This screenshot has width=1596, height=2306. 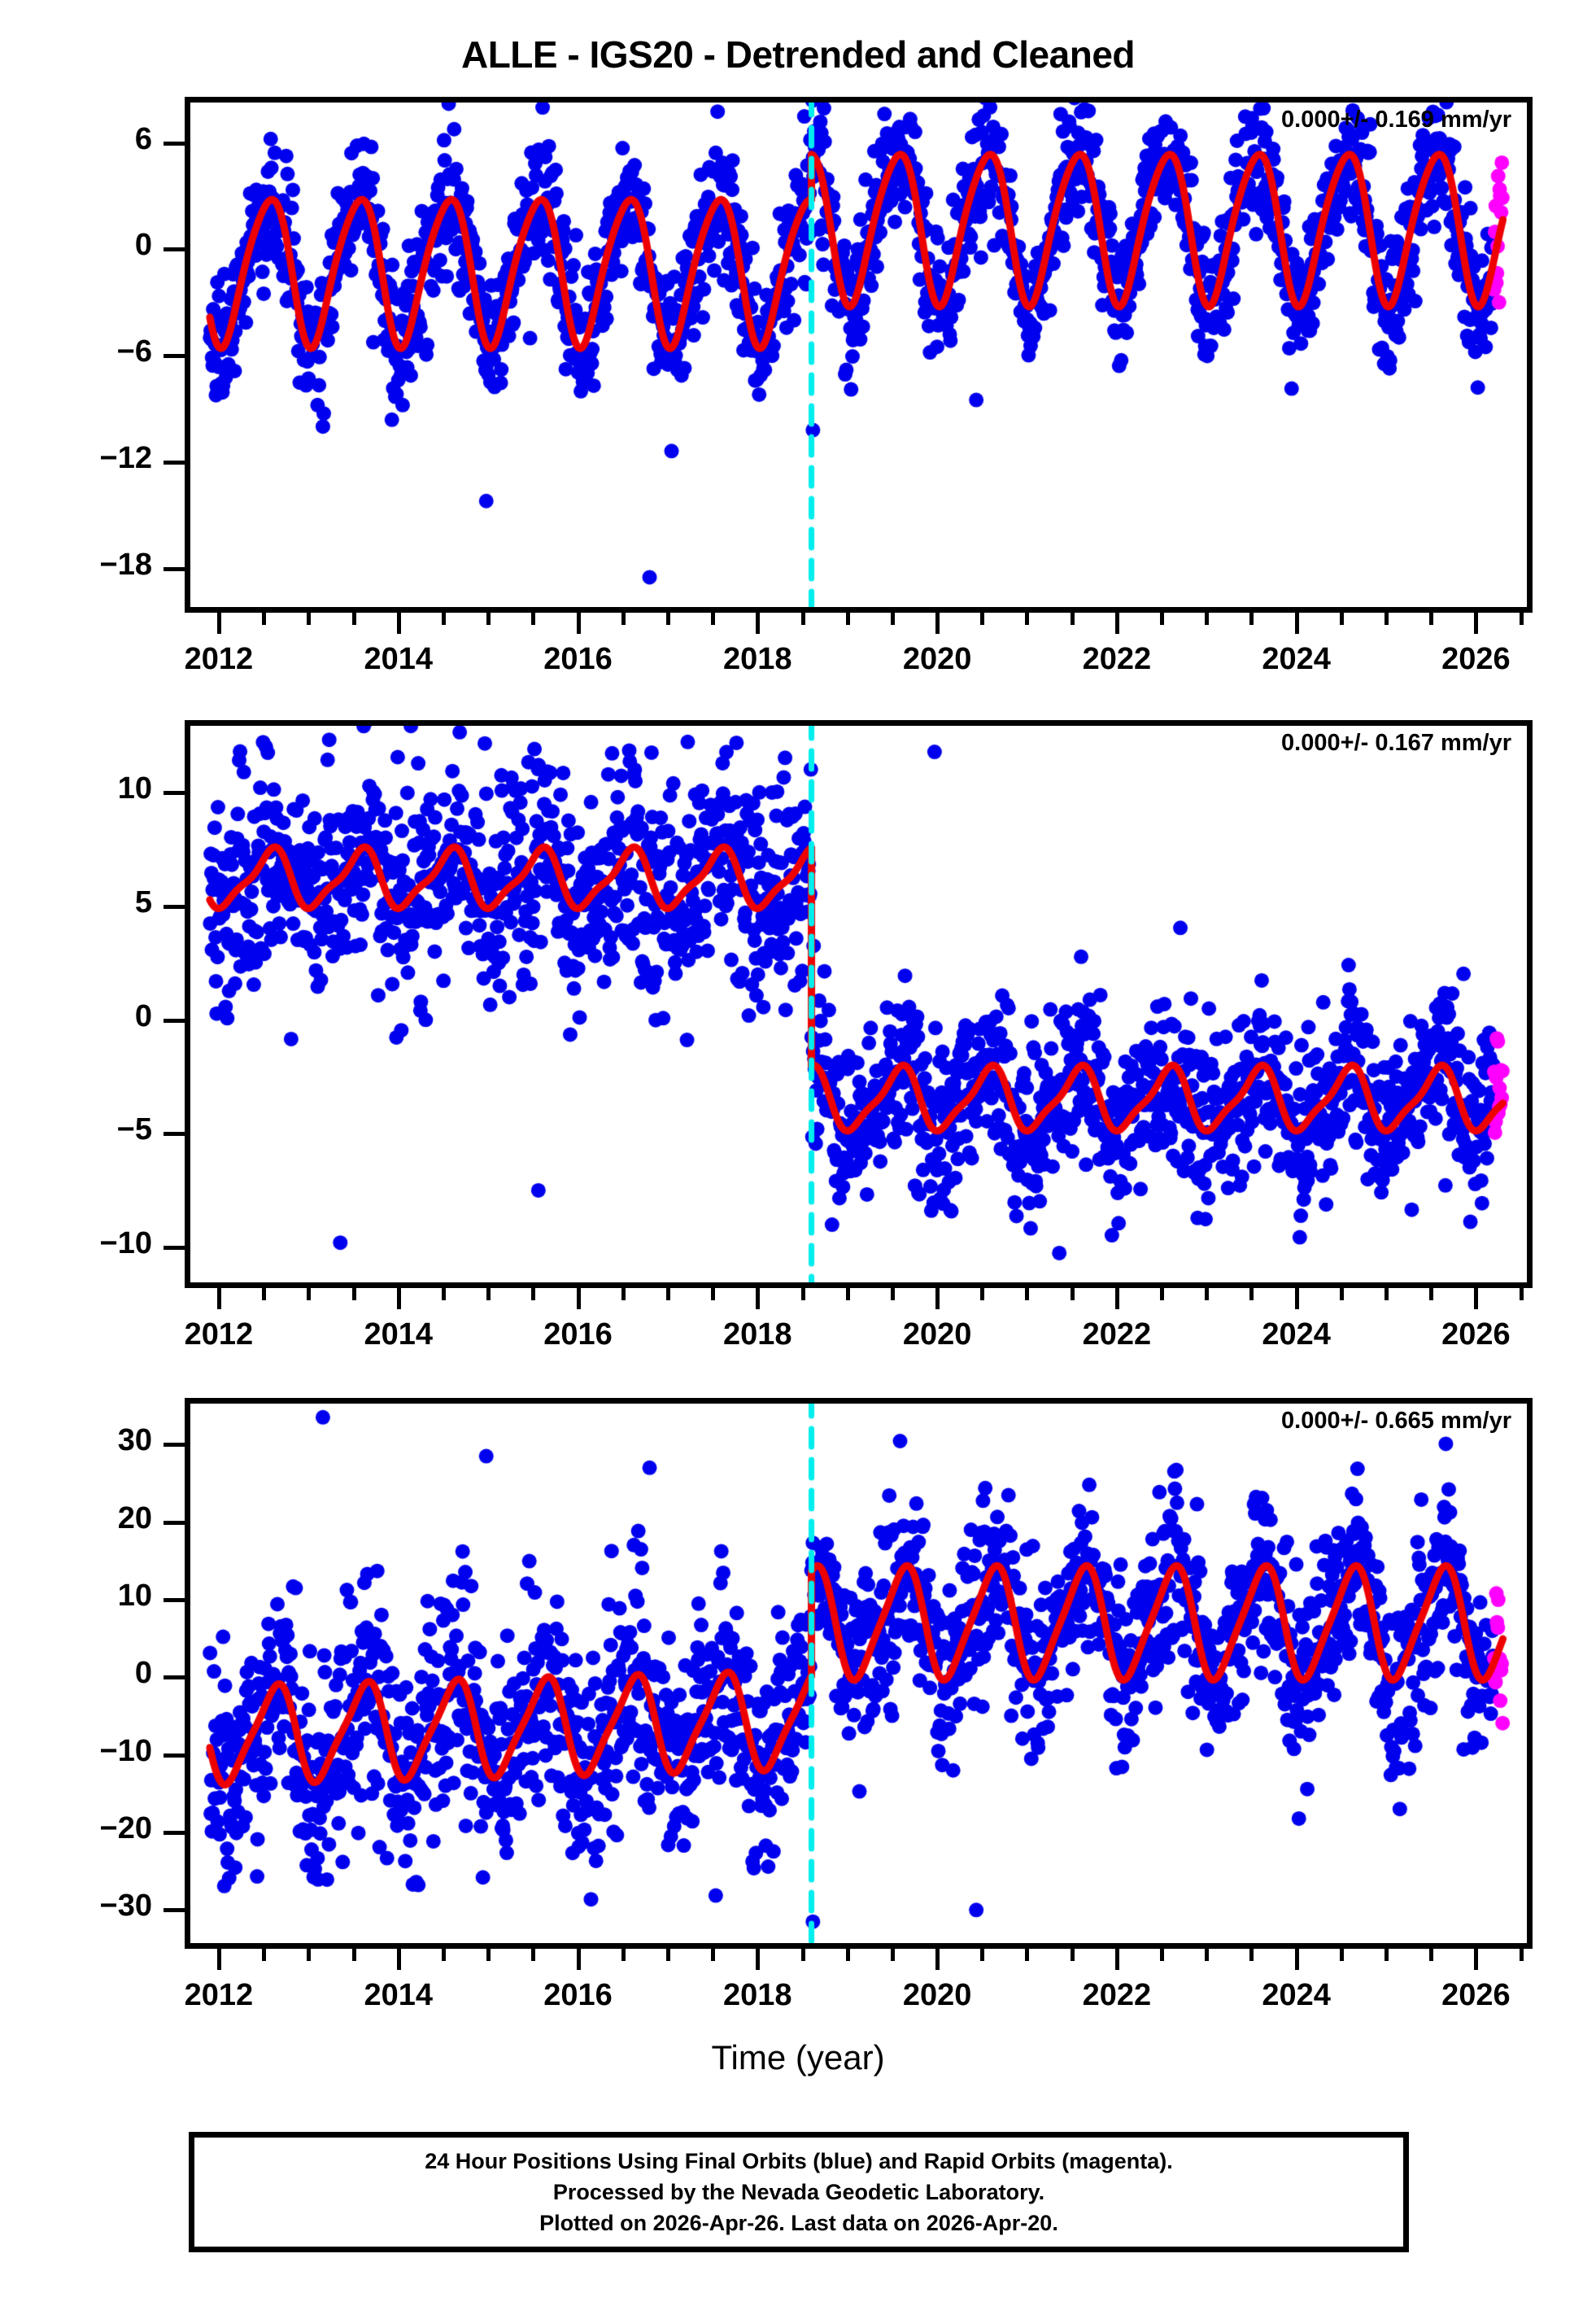 What do you see at coordinates (1117, 1334) in the screenshot?
I see `x-tick-label: 2022` at bounding box center [1117, 1334].